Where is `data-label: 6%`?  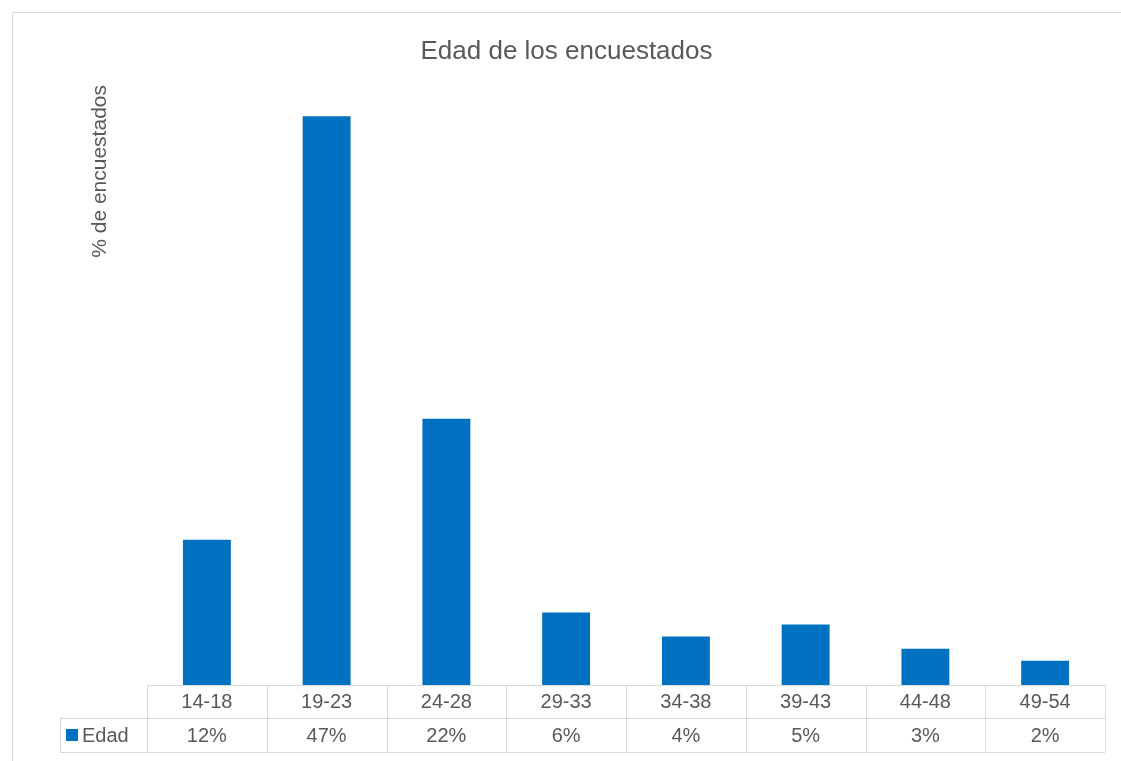 data-label: 6% is located at coordinates (566, 734).